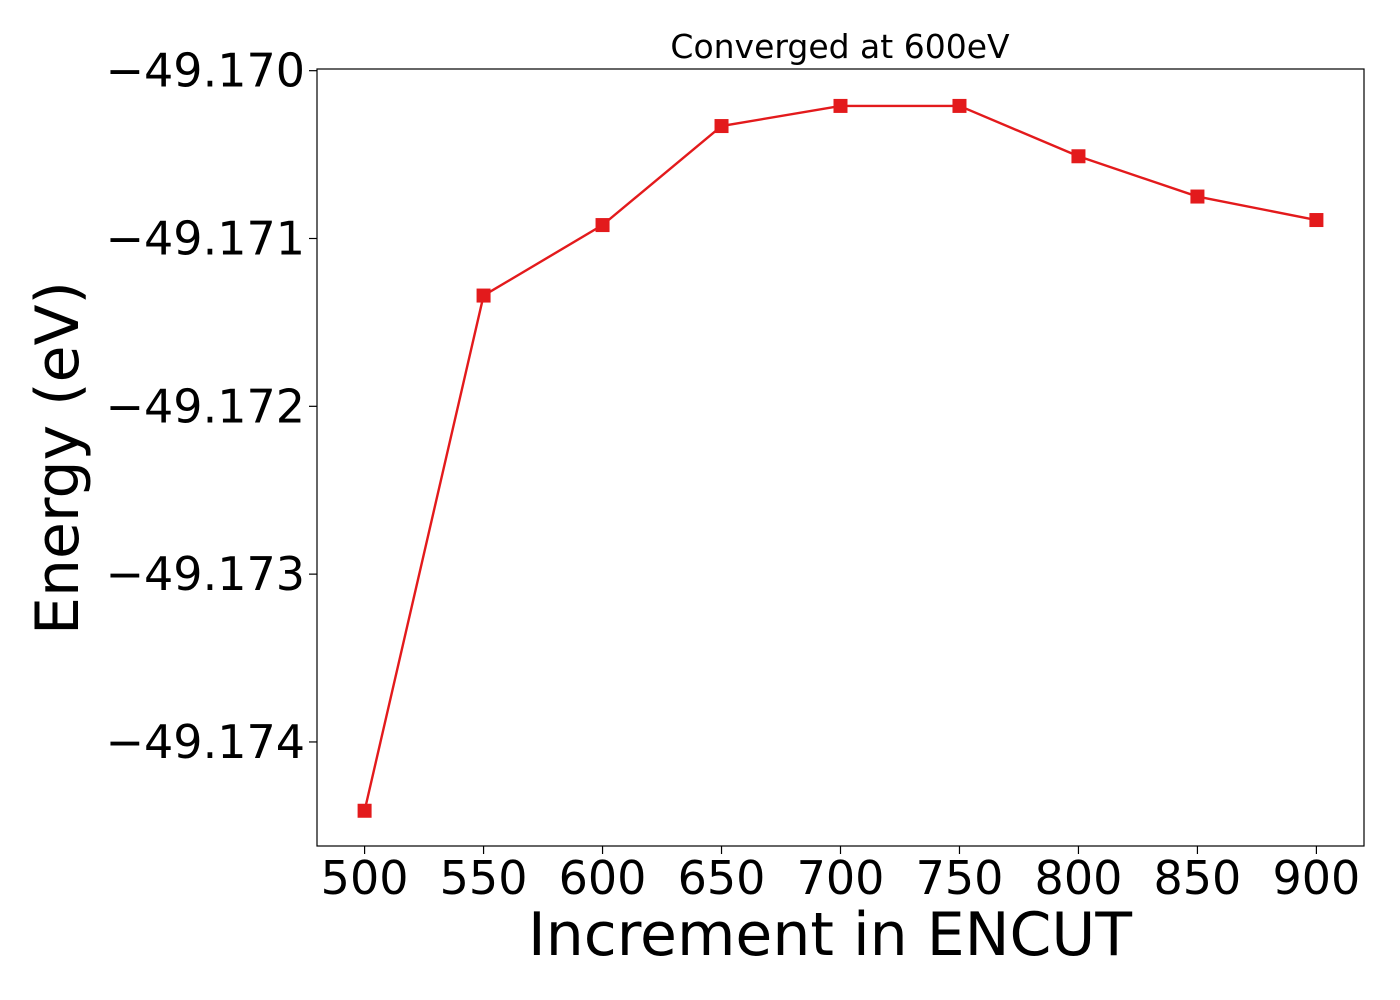 This screenshot has height=1000, width=1400. Describe the element at coordinates (206, 238) in the screenshot. I see `y-tick-label: −49.171` at that location.